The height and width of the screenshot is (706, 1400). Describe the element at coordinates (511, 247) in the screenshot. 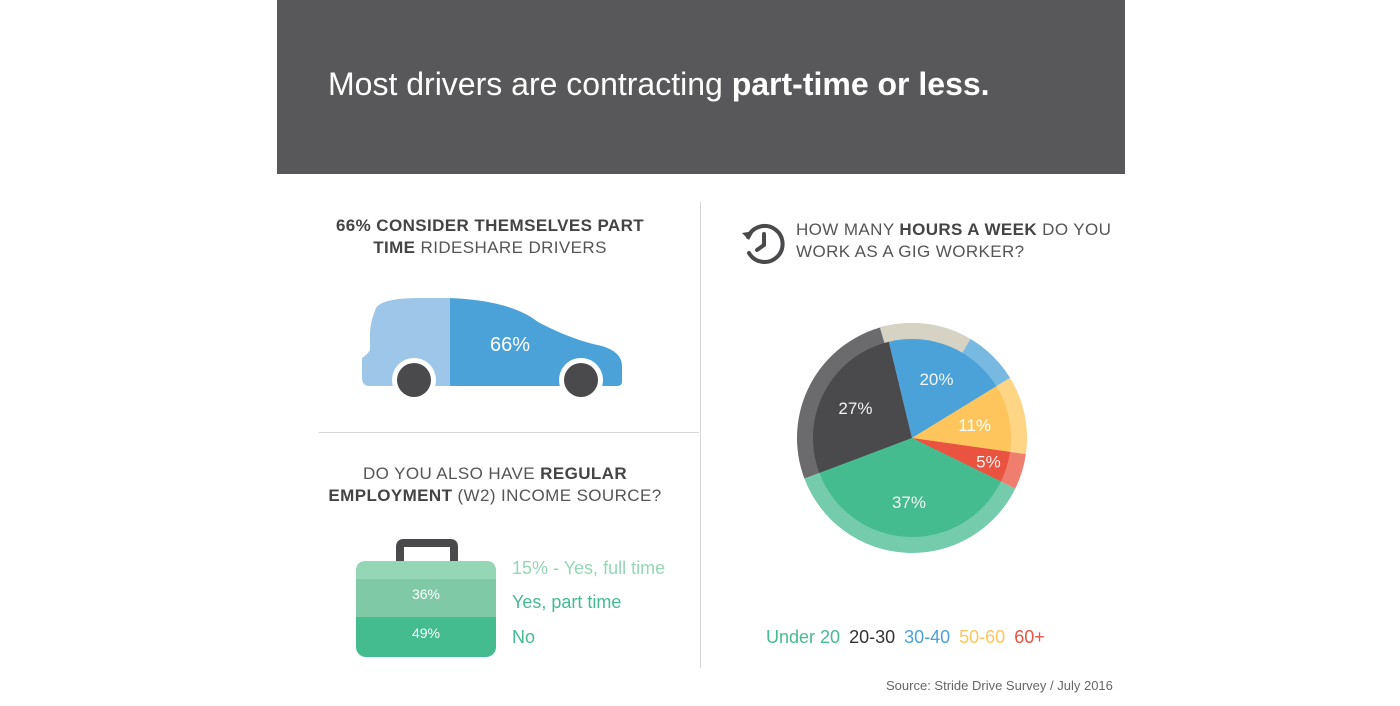

I see `part-time-heading-regular: RIDESHARE DRIVERS` at that location.